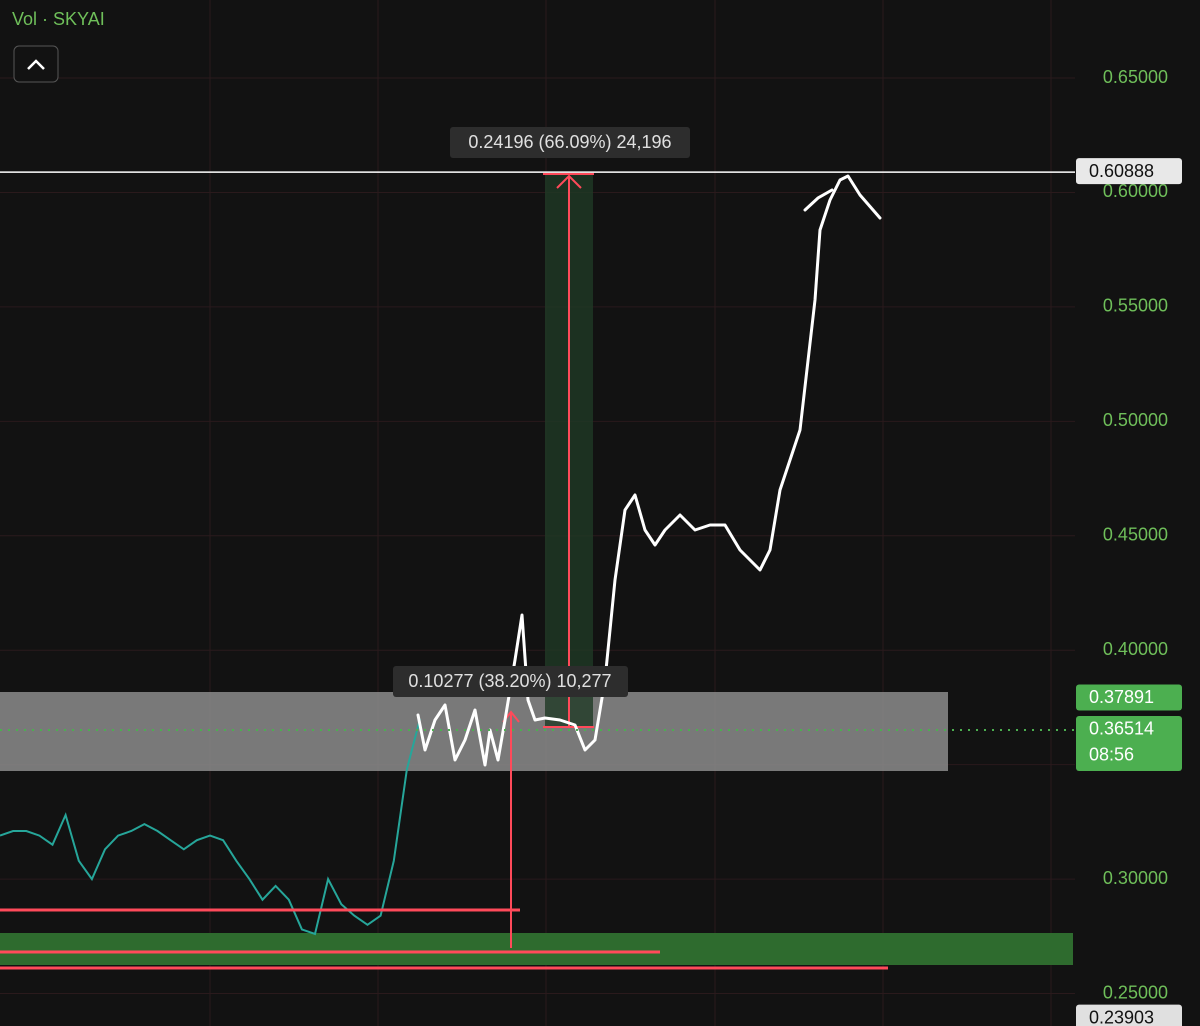  What do you see at coordinates (1135, 649) in the screenshot?
I see `y-tick-label: 0.40000` at bounding box center [1135, 649].